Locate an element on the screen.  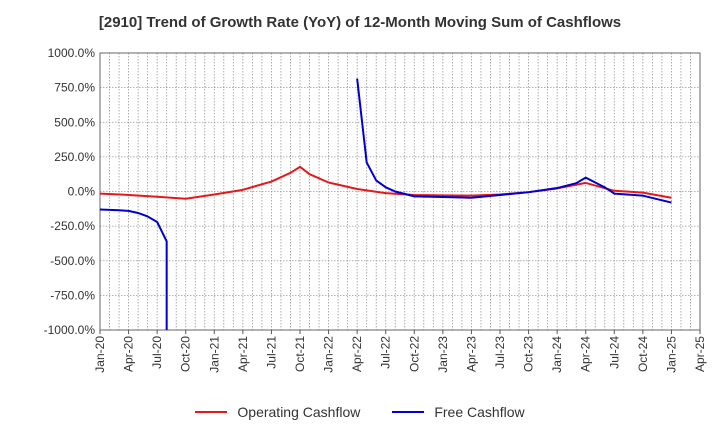
legend-item-free-cashflow: Free Cashflow is located at coordinates (458, 412).